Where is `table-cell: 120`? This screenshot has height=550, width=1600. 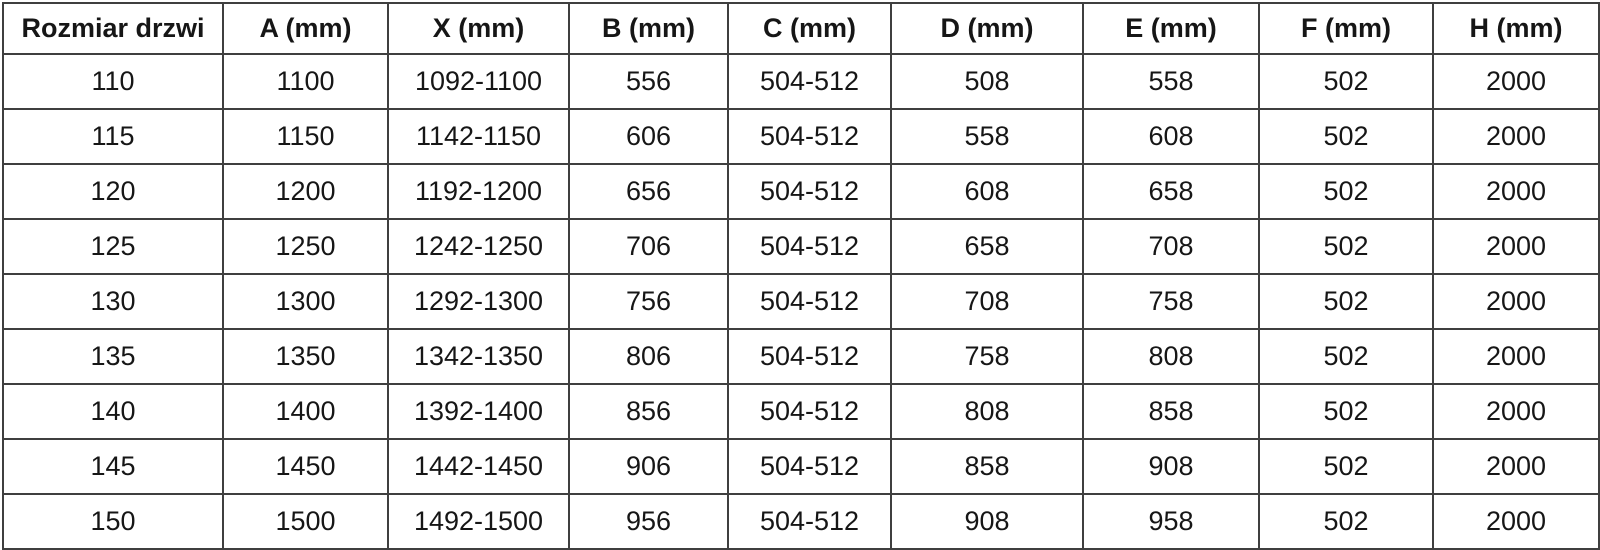
table-cell: 120 is located at coordinates (113, 191).